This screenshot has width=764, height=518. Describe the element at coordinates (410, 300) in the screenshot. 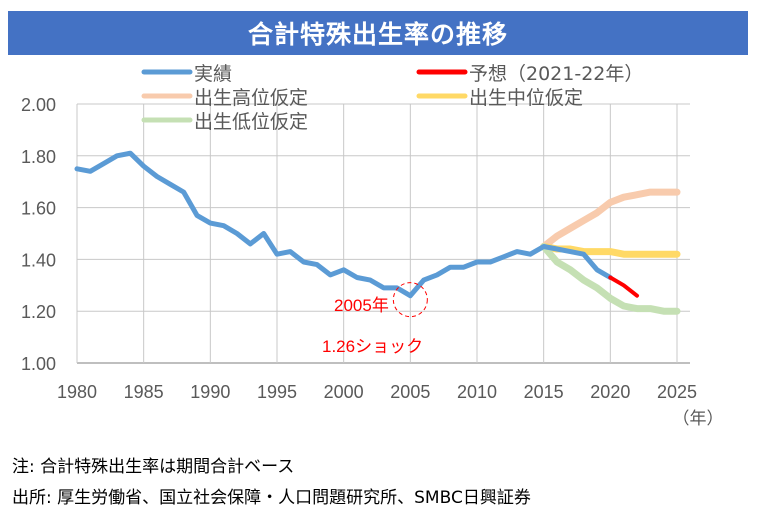

I see `annotation-circle` at that location.